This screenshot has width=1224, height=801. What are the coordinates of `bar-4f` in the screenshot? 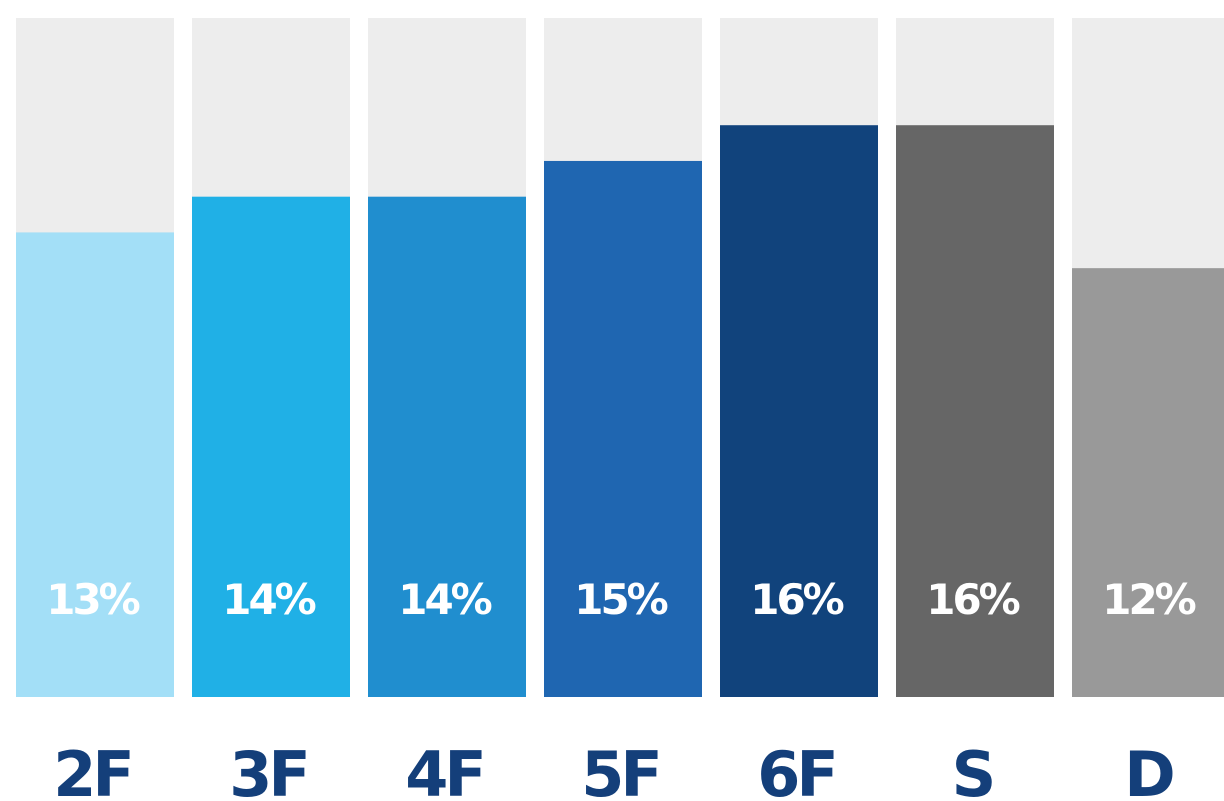 It's located at (447, 446).